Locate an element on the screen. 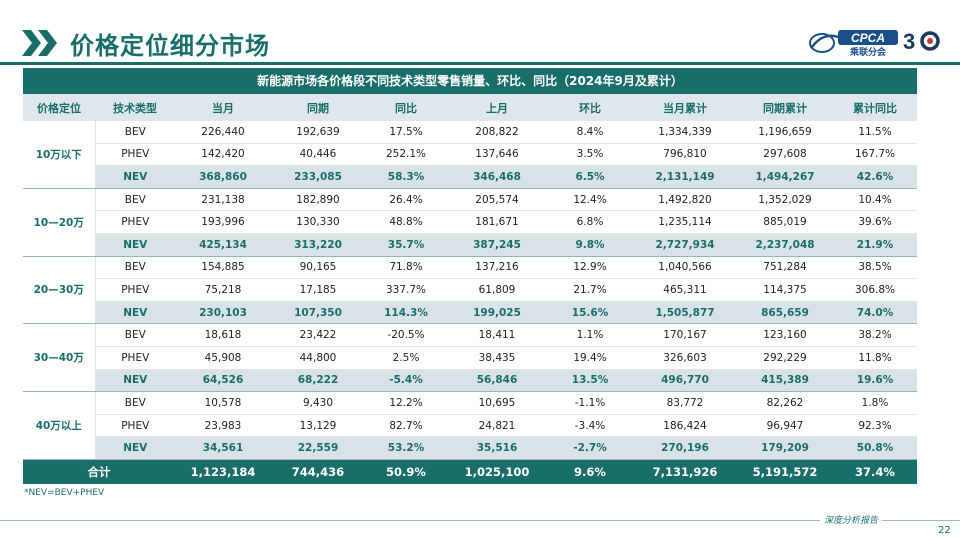 Image resolution: width=960 pixels, height=540 pixels. table-cell: 306.8% is located at coordinates (875, 290).